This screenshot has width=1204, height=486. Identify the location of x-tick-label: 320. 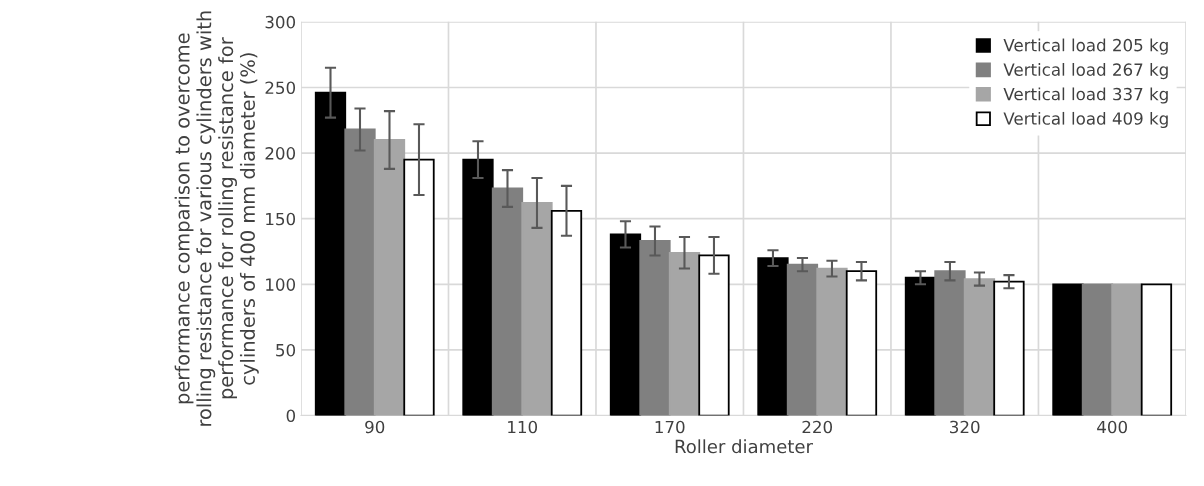
(965, 427).